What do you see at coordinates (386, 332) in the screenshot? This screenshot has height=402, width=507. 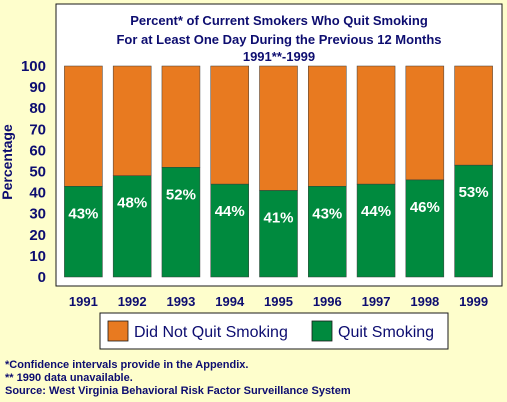 I see `legend-label-quit: Quit Smoking` at bounding box center [386, 332].